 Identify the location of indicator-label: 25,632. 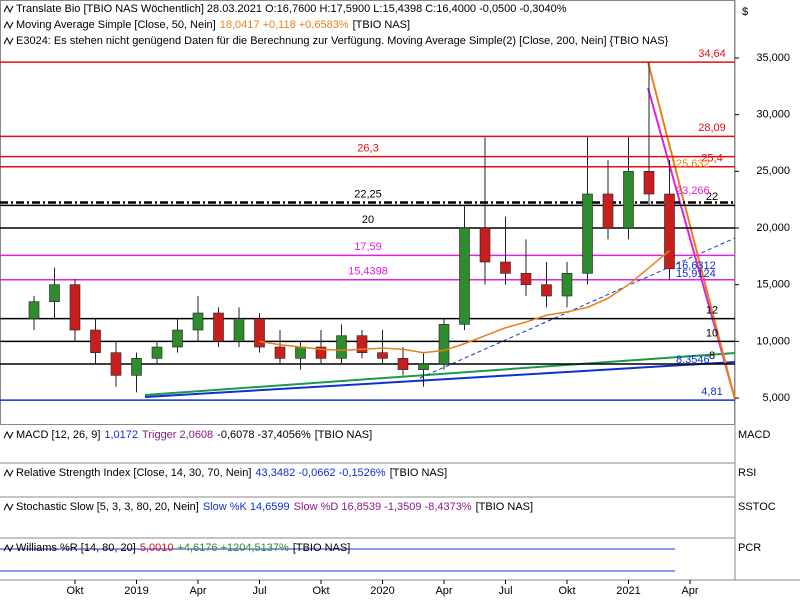
(693, 164).